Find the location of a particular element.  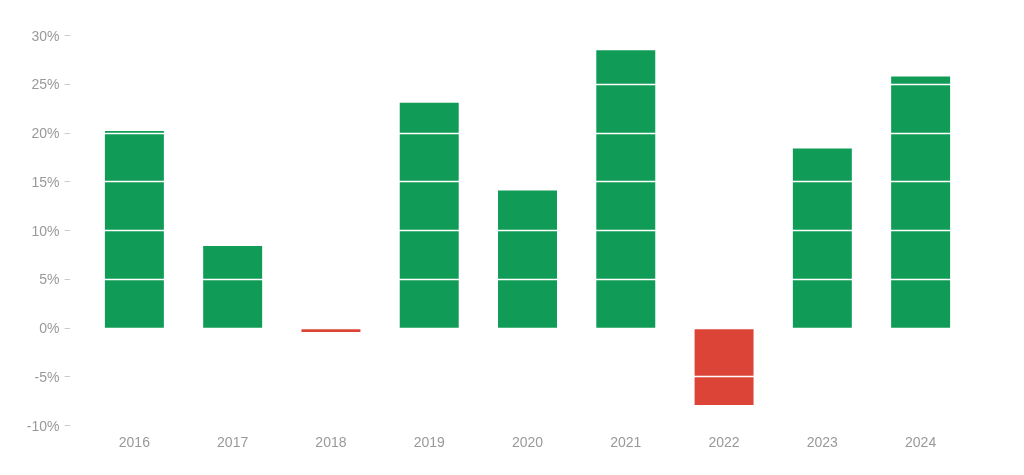

y-tick-label: 15% is located at coordinates (45, 181).